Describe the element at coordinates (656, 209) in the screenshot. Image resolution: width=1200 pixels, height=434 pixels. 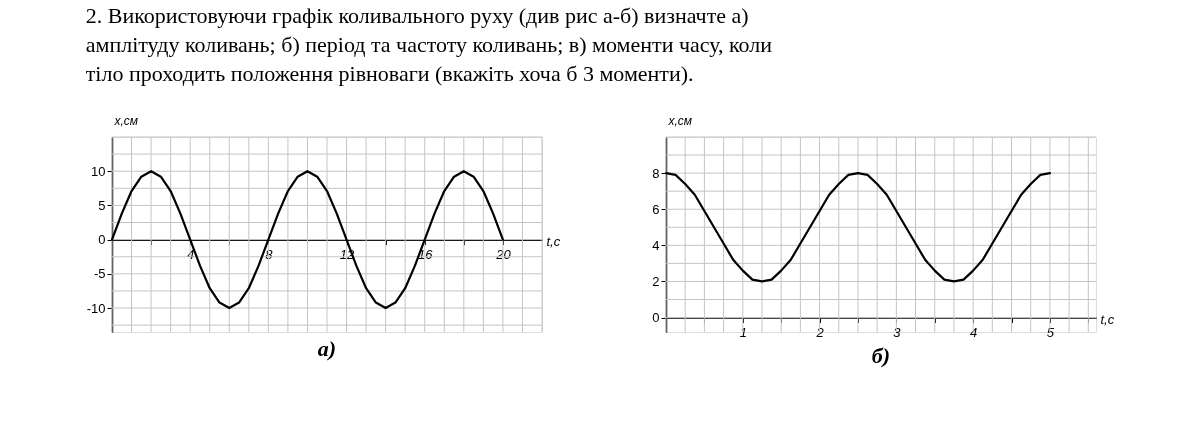
I see `y-tick-label: 6` at that location.